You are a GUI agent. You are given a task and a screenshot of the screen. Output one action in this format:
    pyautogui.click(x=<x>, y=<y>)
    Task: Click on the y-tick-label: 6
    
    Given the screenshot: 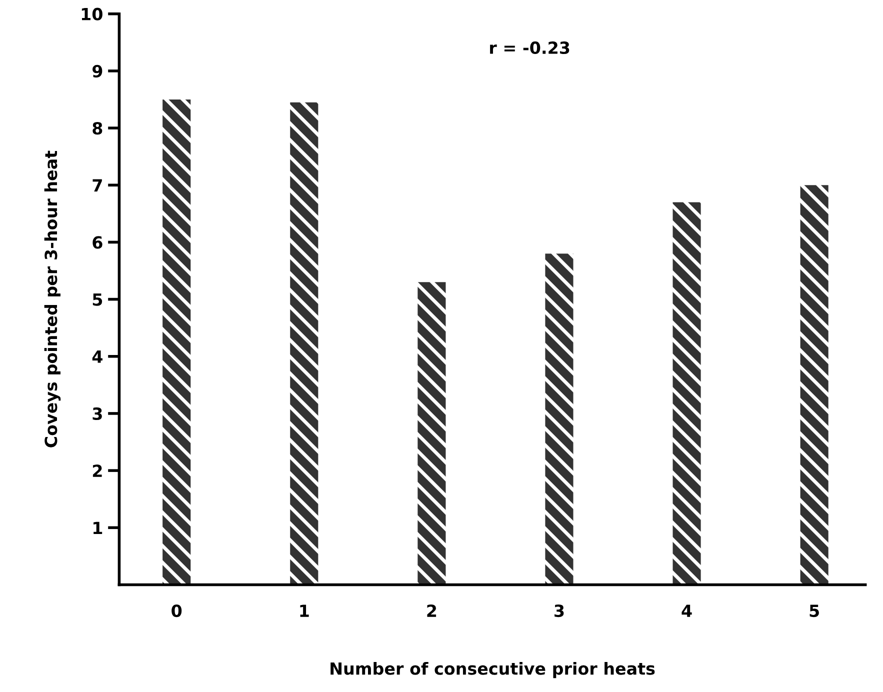 What is the action you would take?
    pyautogui.click(x=97, y=242)
    